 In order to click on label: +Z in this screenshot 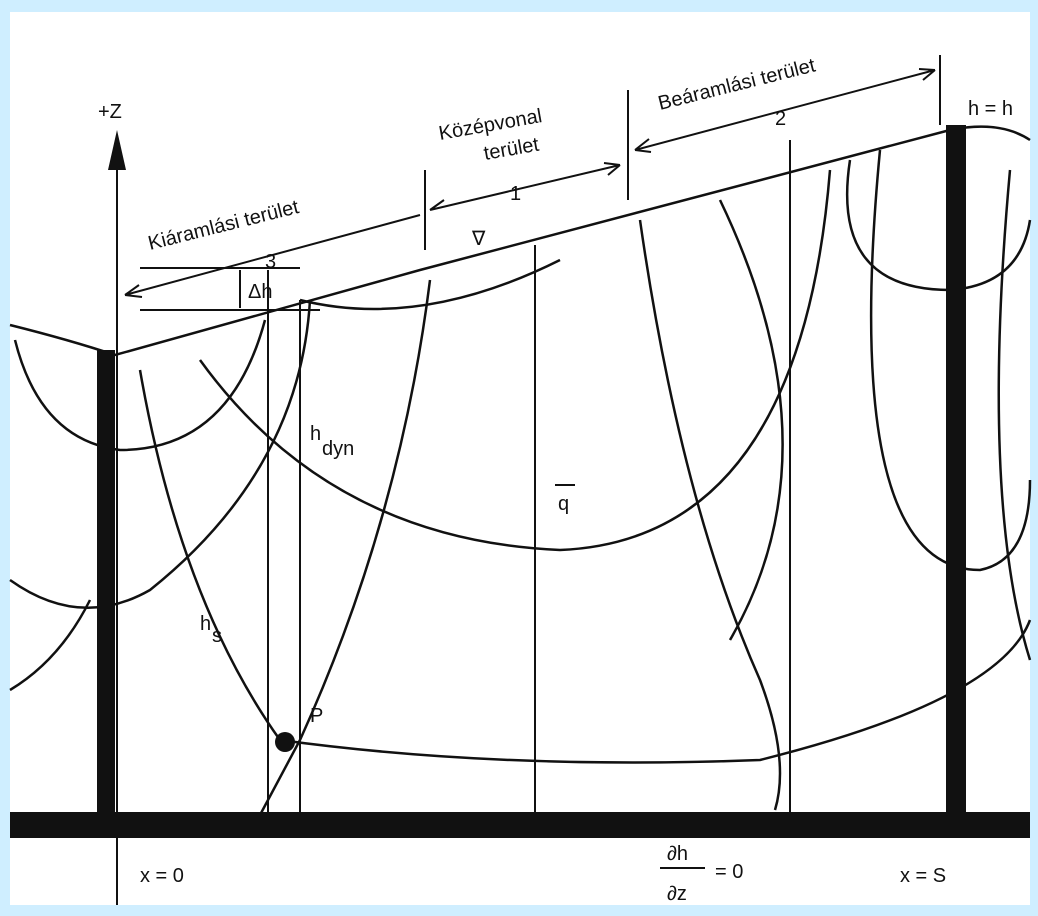, I will do `click(110, 112)`.